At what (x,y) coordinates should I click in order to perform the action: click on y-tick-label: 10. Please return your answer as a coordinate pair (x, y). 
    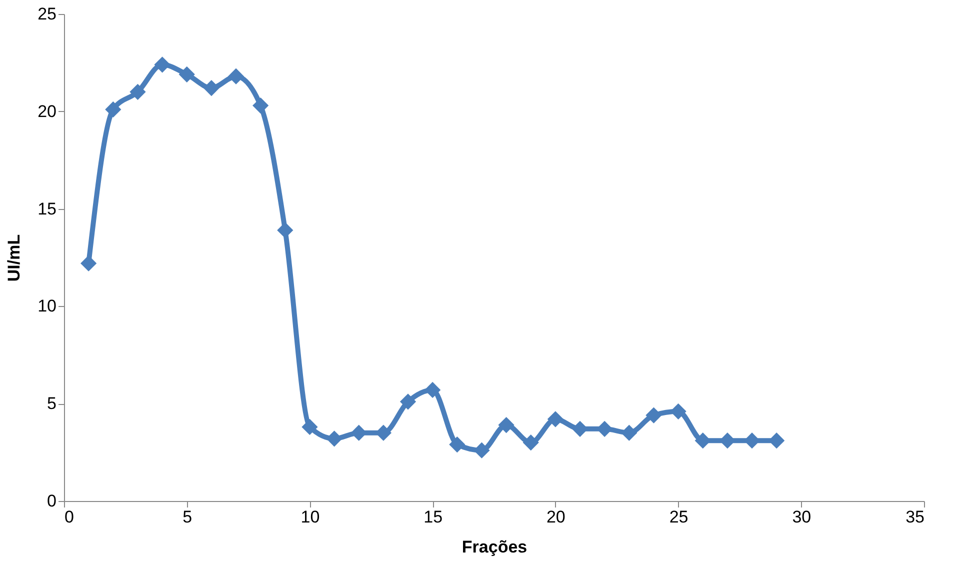
    Looking at the image, I should click on (47, 306).